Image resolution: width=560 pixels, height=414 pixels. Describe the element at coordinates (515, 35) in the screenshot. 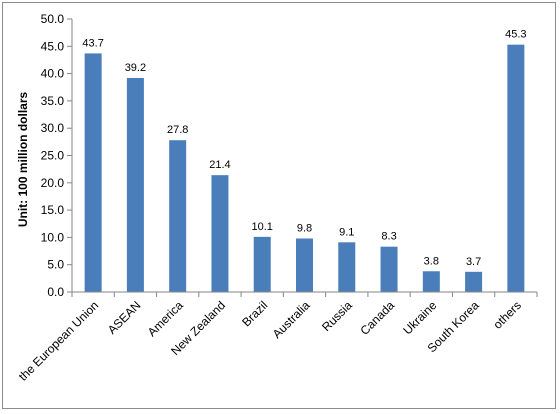

I see `data-label: 45.3` at that location.